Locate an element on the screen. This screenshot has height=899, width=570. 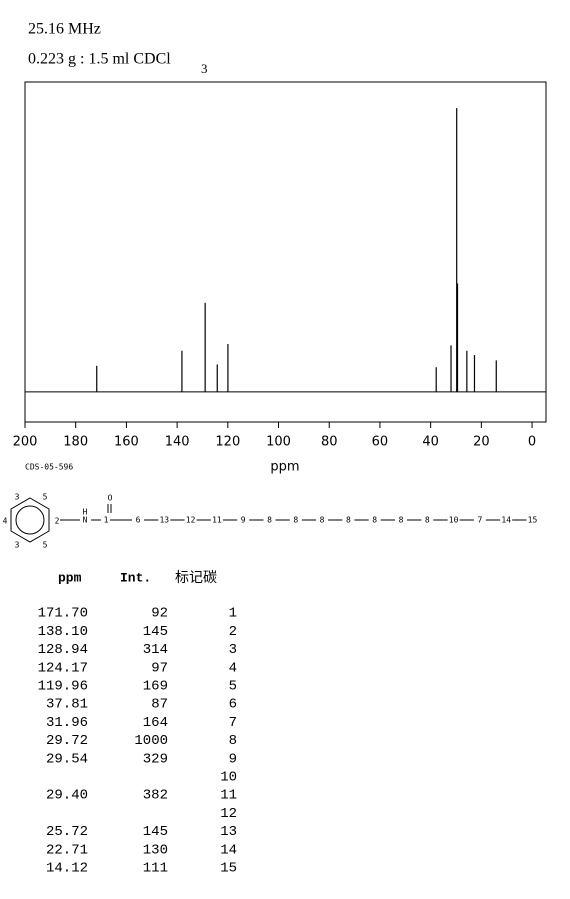
hydrogen: H is located at coordinates (85, 512).